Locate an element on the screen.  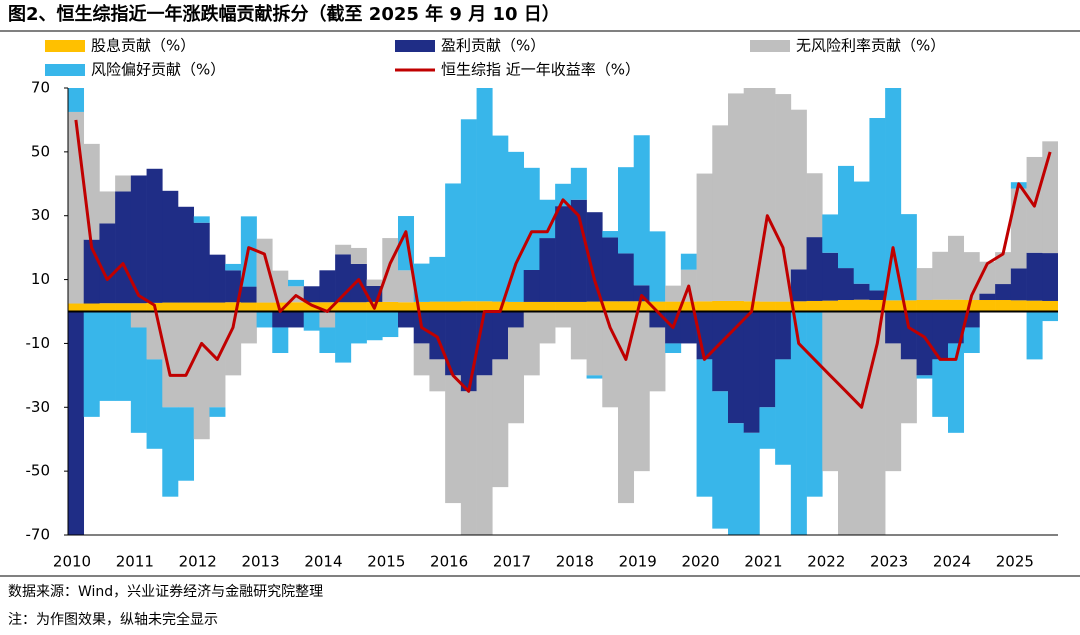
legend-label: 无风险利率贡献（%） is located at coordinates (870, 46).